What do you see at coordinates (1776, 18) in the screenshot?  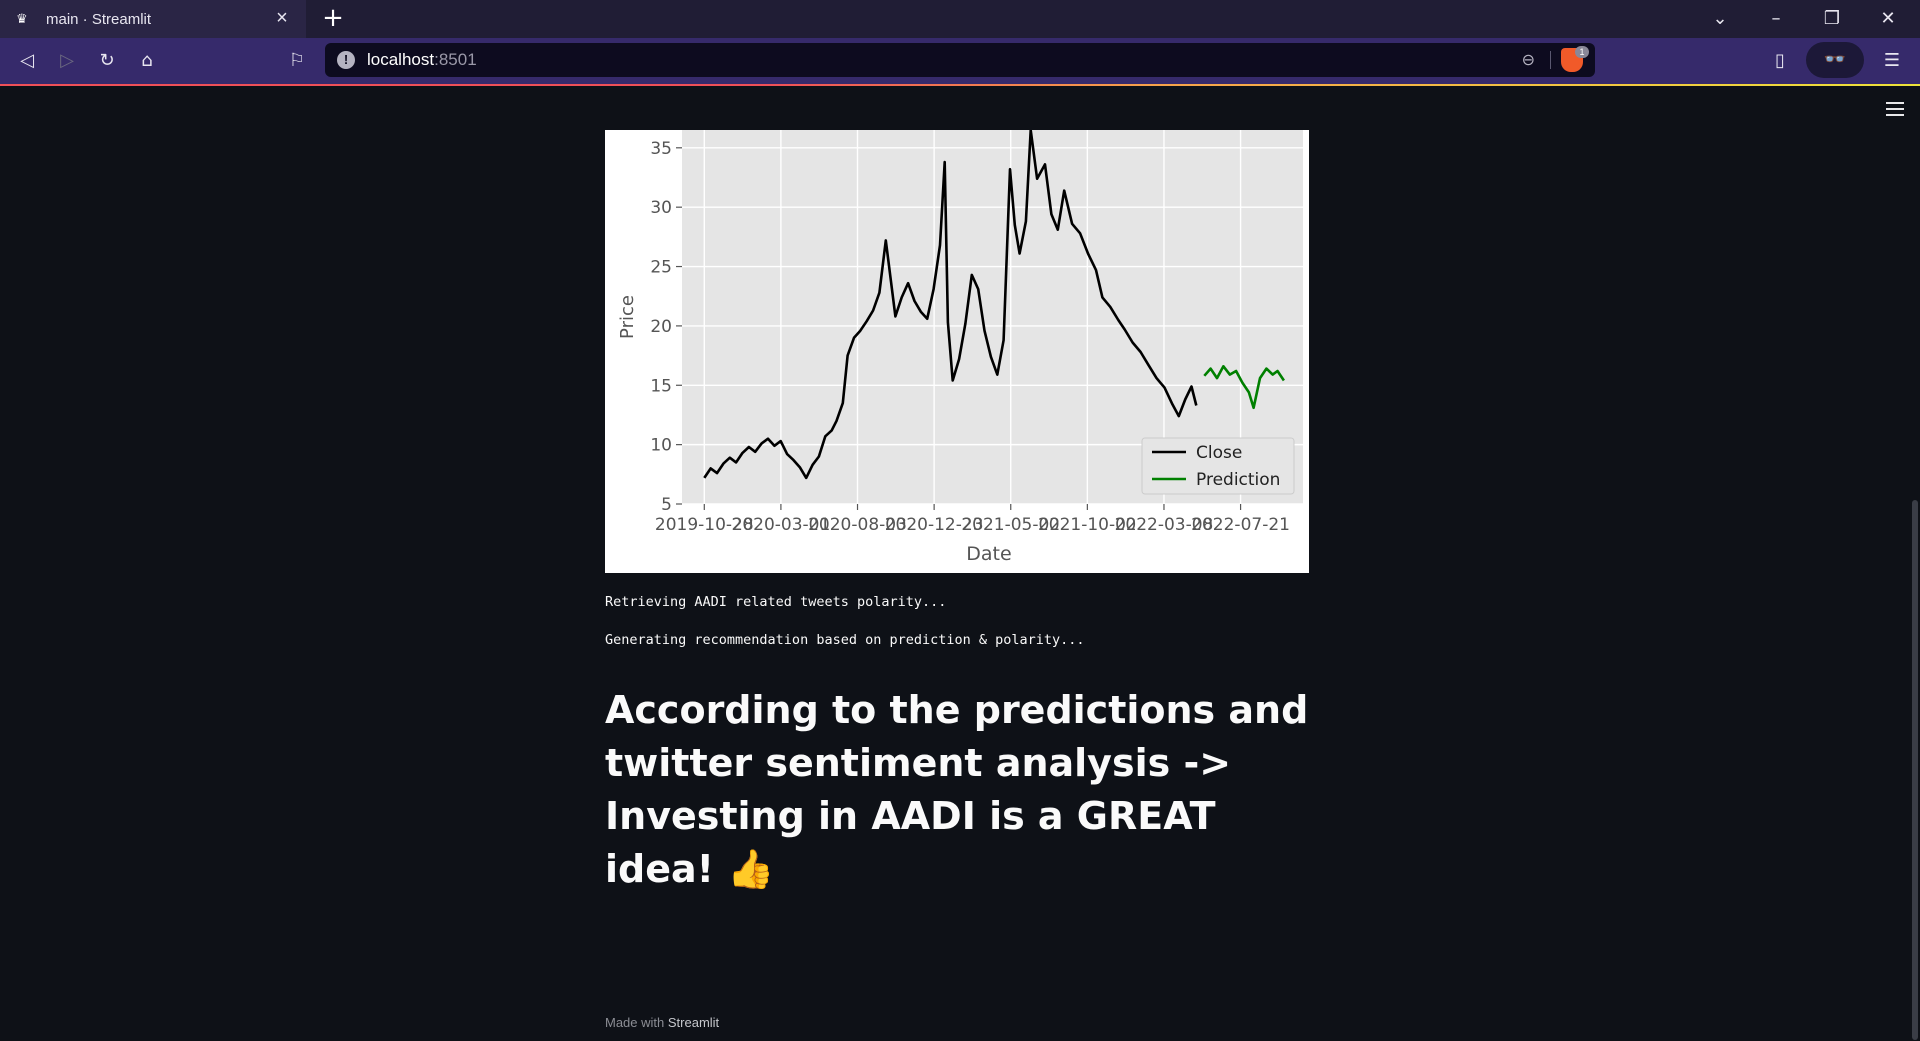 I see `minimize-button: –` at bounding box center [1776, 18].